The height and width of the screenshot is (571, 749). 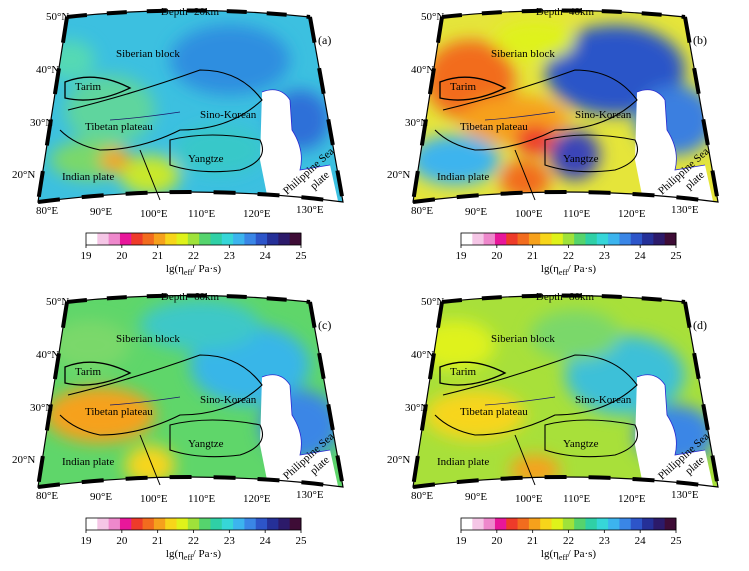 I want to click on lon-label: 120°E, so click(x=632, y=499).